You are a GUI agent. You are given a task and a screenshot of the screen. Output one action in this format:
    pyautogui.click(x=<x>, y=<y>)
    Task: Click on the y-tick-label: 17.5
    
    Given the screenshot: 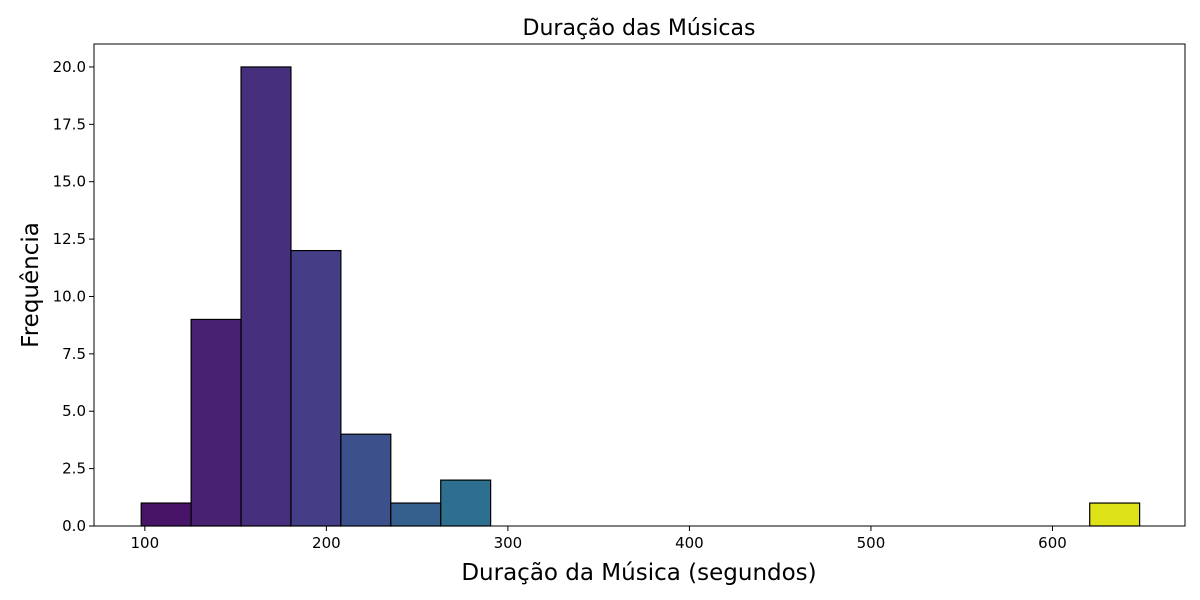 What is the action you would take?
    pyautogui.click(x=69, y=124)
    